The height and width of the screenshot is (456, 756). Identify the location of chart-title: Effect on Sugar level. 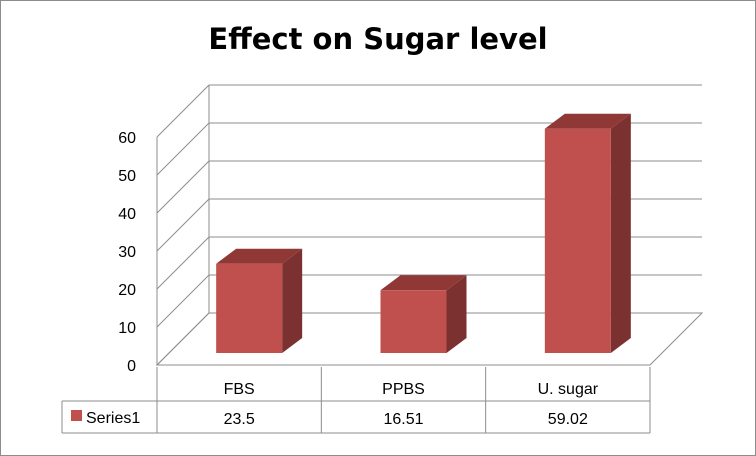
(378, 39).